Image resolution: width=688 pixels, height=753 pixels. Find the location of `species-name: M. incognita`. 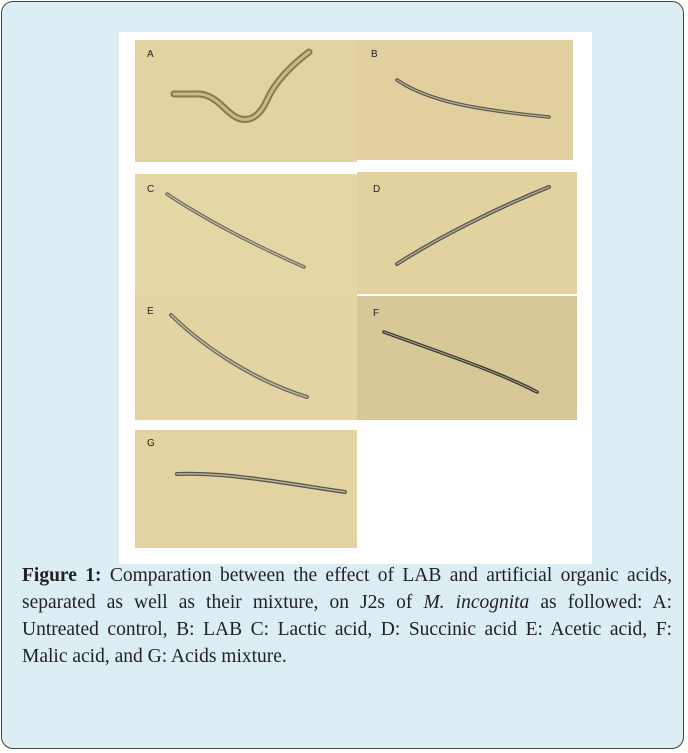

species-name: M. incognita is located at coordinates (476, 602).